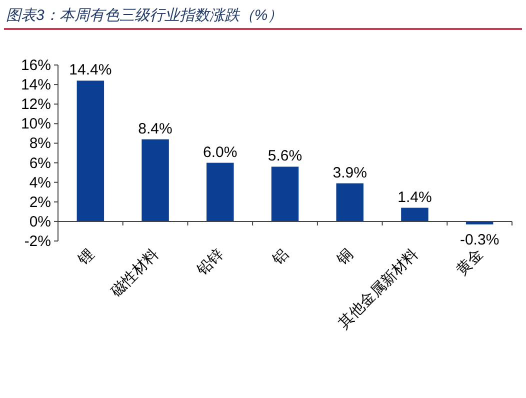 The width and height of the screenshot is (526, 398). Describe the element at coordinates (144, 15) in the screenshot. I see `chart-title: 图表3：本周有色三级行业指数涨跌（%）` at that location.